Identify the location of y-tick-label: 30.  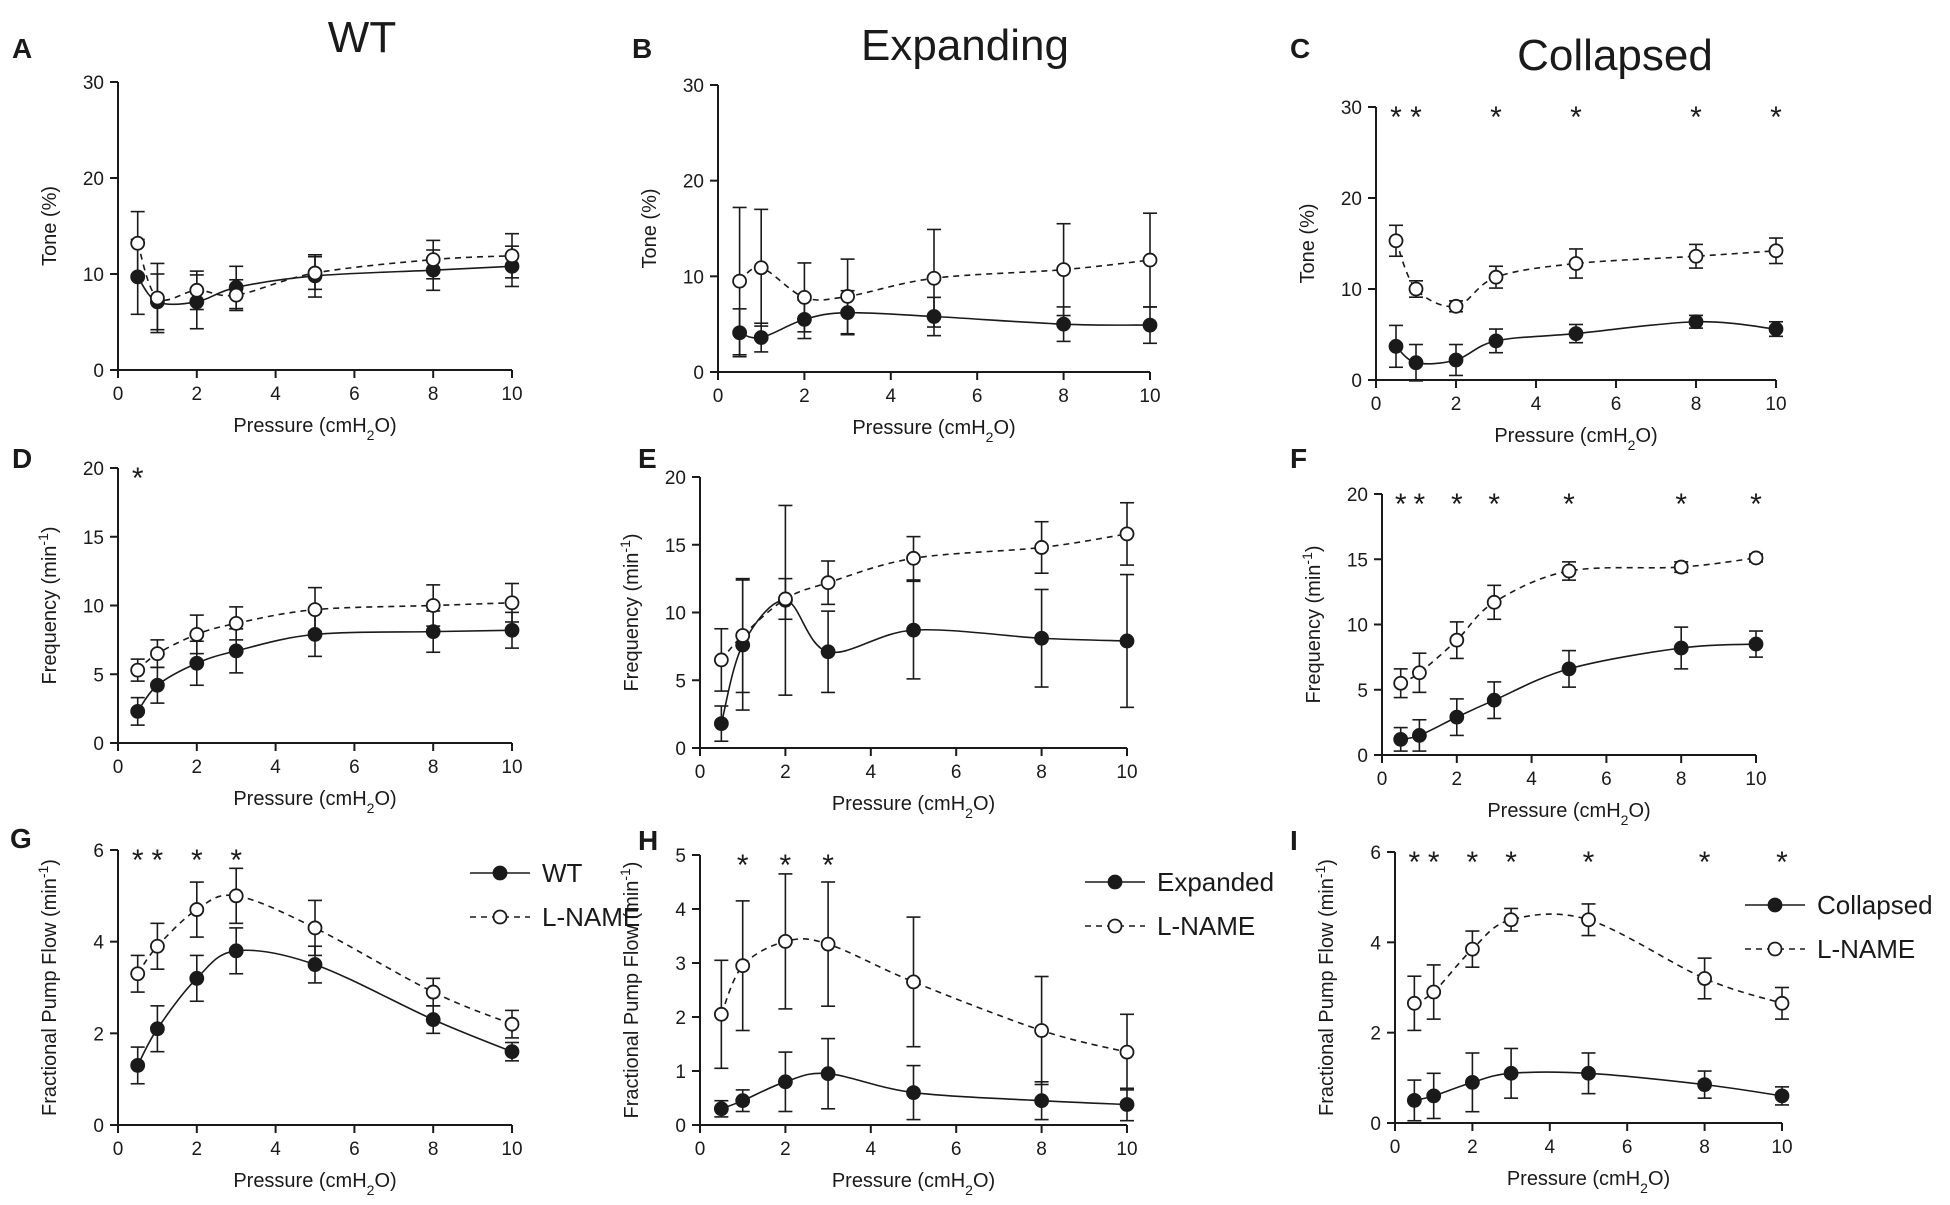
(1351, 108).